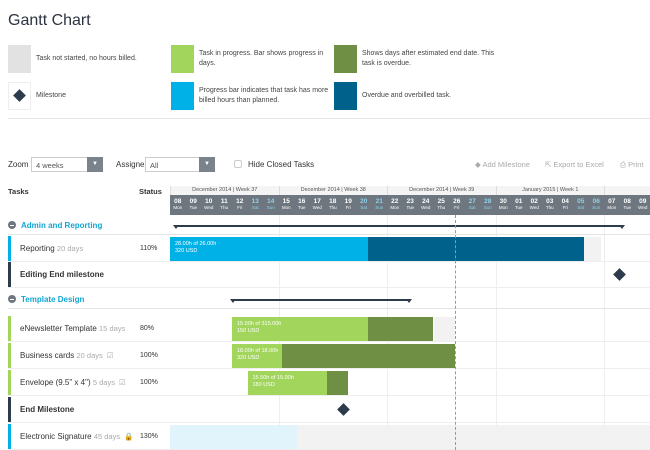 The image size is (650, 450). I want to click on task-row: Editing End milestone, so click(329, 275).